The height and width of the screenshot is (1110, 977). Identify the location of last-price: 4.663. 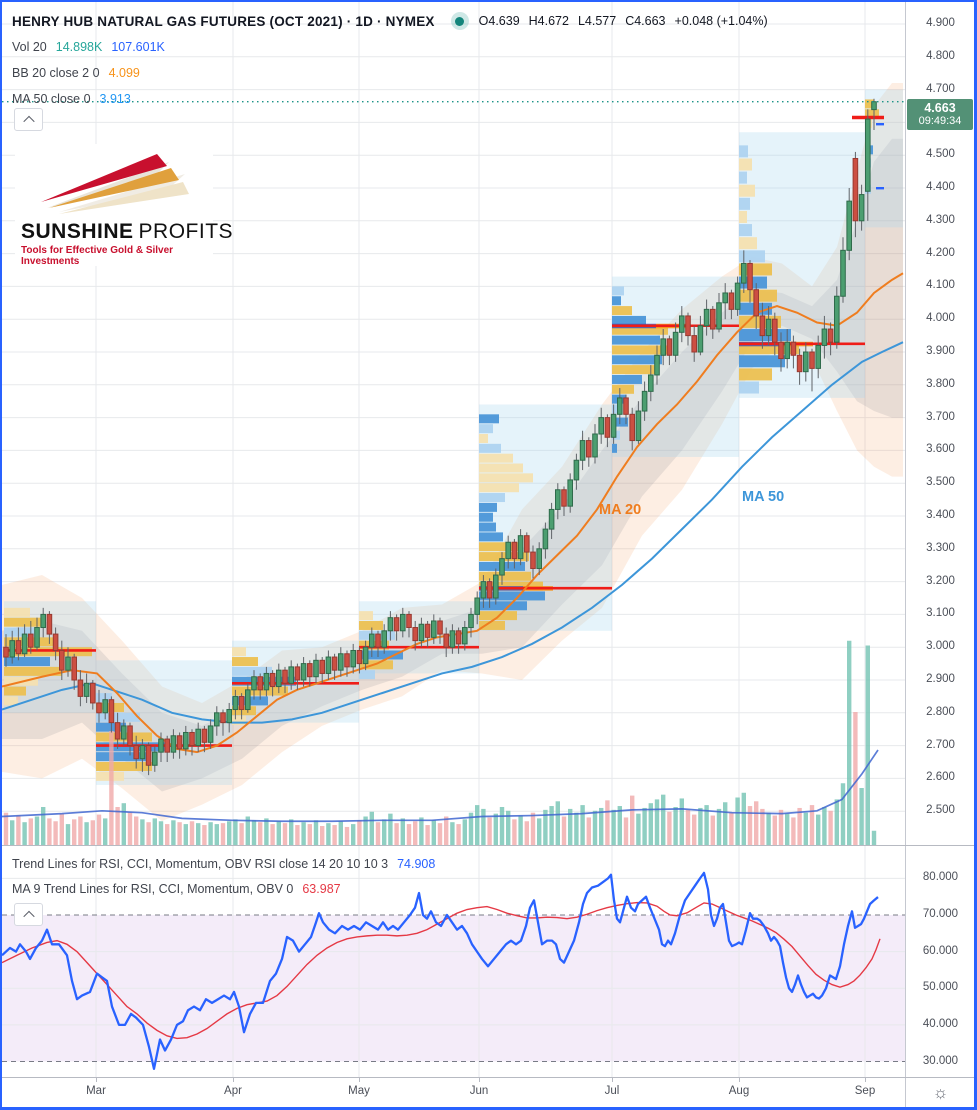
(940, 107).